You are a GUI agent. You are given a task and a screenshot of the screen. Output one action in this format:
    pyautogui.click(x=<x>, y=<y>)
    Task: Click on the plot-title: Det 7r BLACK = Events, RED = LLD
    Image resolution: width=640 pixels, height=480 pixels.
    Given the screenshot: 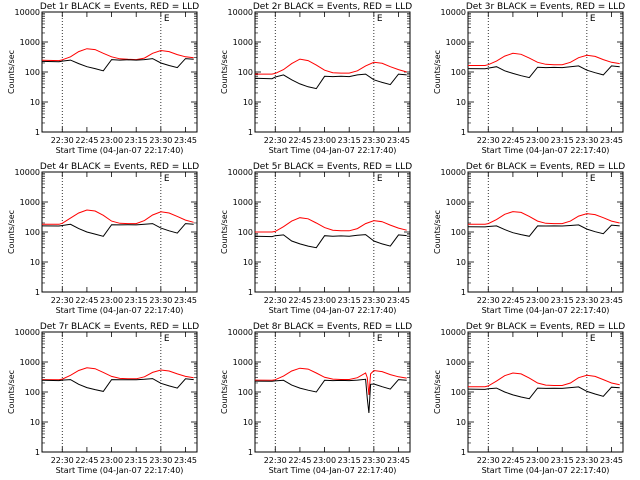 What is the action you would take?
    pyautogui.click(x=119, y=327)
    